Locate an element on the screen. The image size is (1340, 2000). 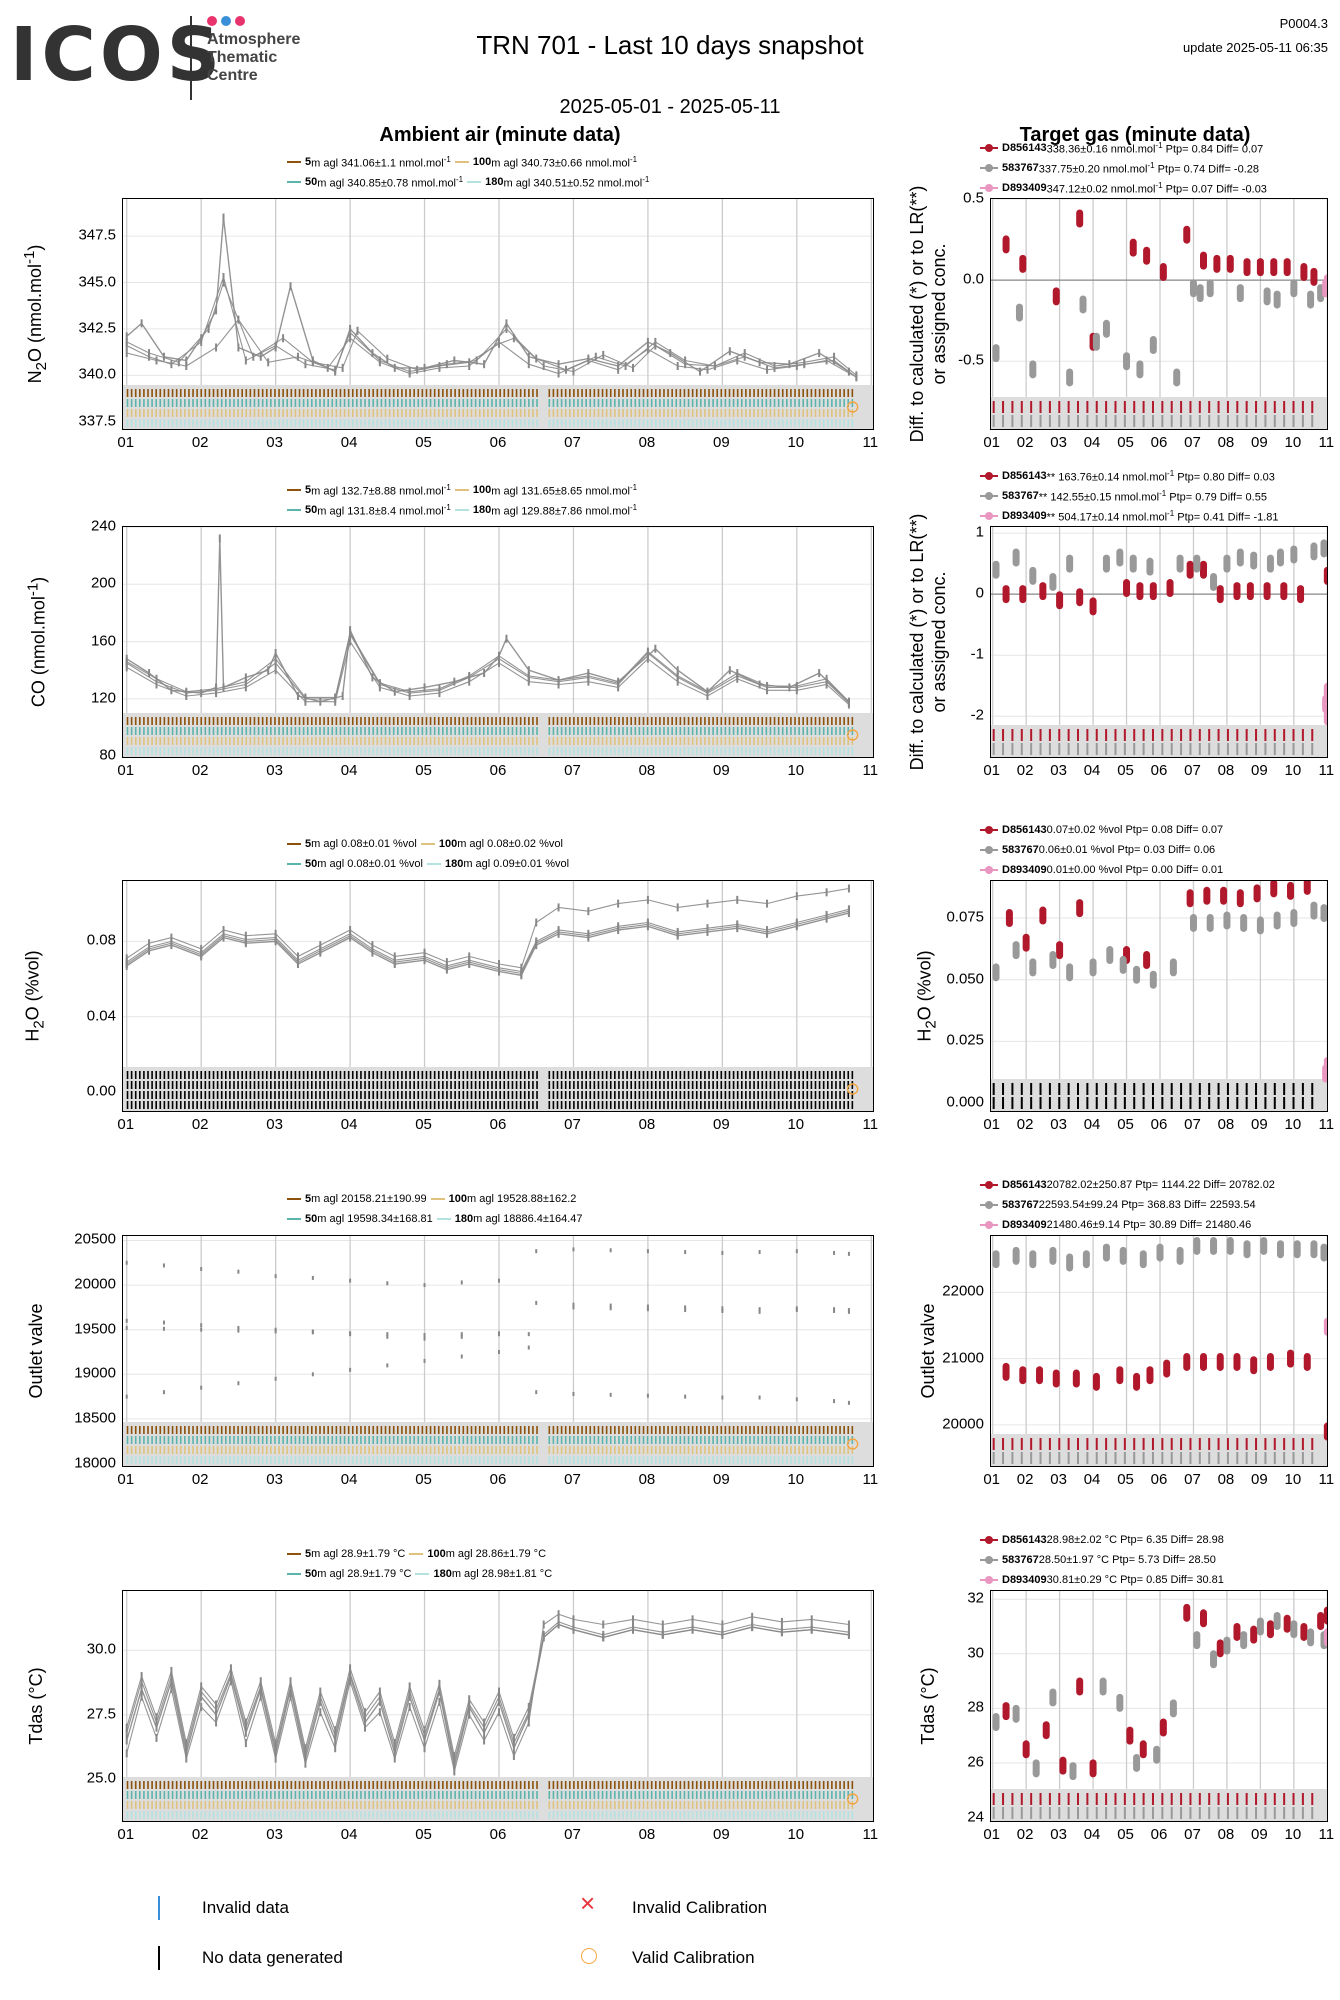
flag-band is located at coordinates (1159, 1095).